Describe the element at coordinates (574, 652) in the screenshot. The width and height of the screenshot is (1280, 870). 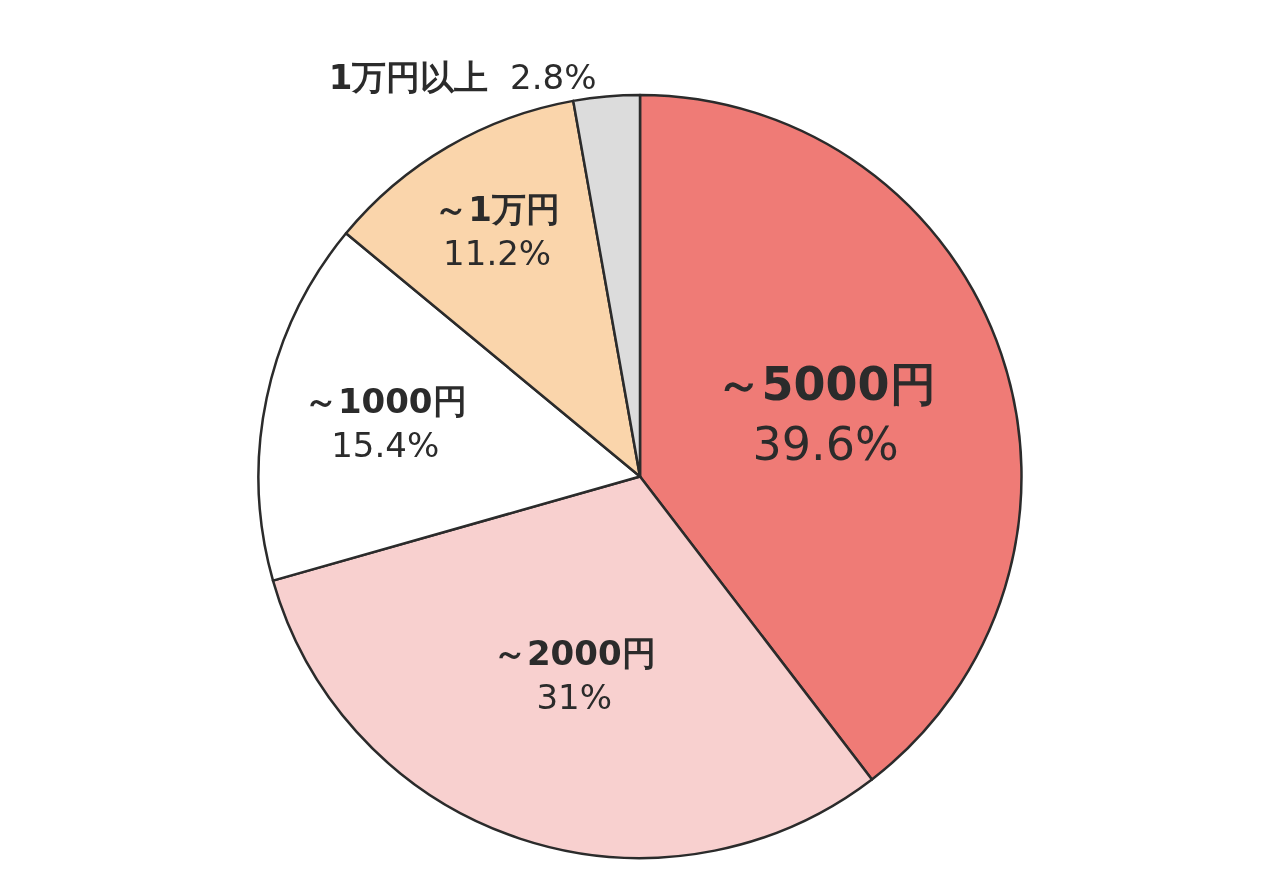
I see `slice-label: ～2000円` at that location.